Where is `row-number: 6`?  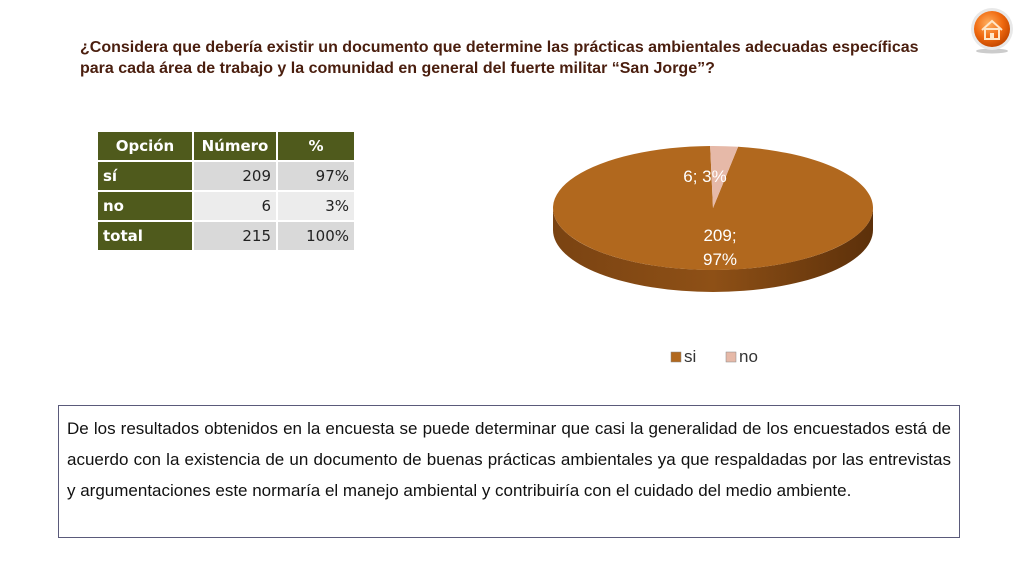 row-number: 6 is located at coordinates (235, 206).